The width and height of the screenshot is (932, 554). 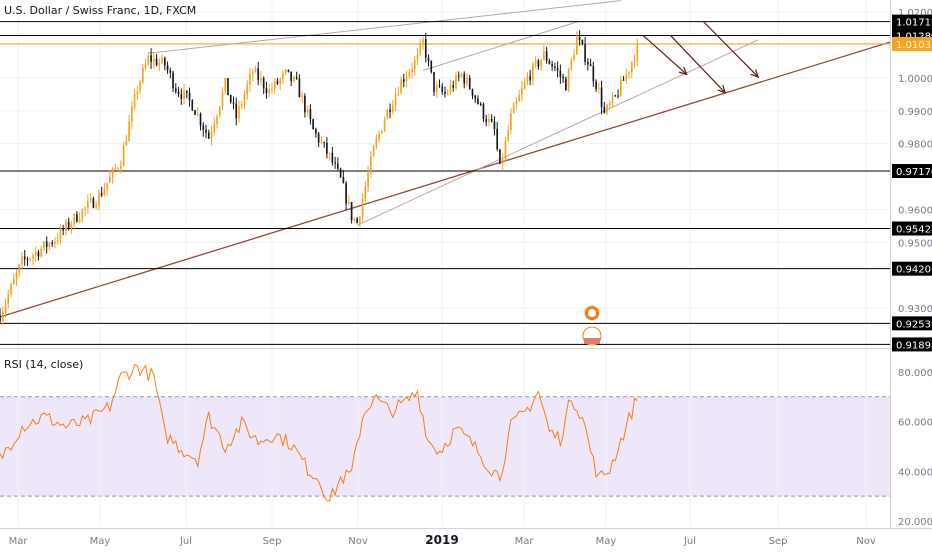 I want to click on rsi-title: RSI (14, close), so click(x=44, y=364).